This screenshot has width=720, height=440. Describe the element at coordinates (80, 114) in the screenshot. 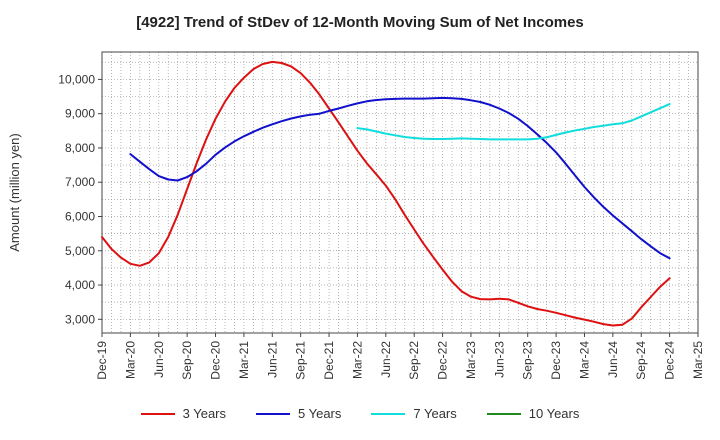

I see `y-tick-label: 9,000` at that location.